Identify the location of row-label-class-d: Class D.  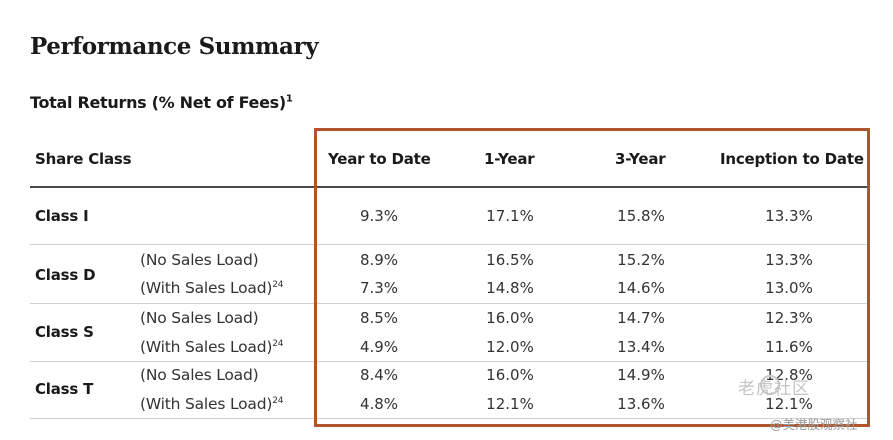
(65, 275).